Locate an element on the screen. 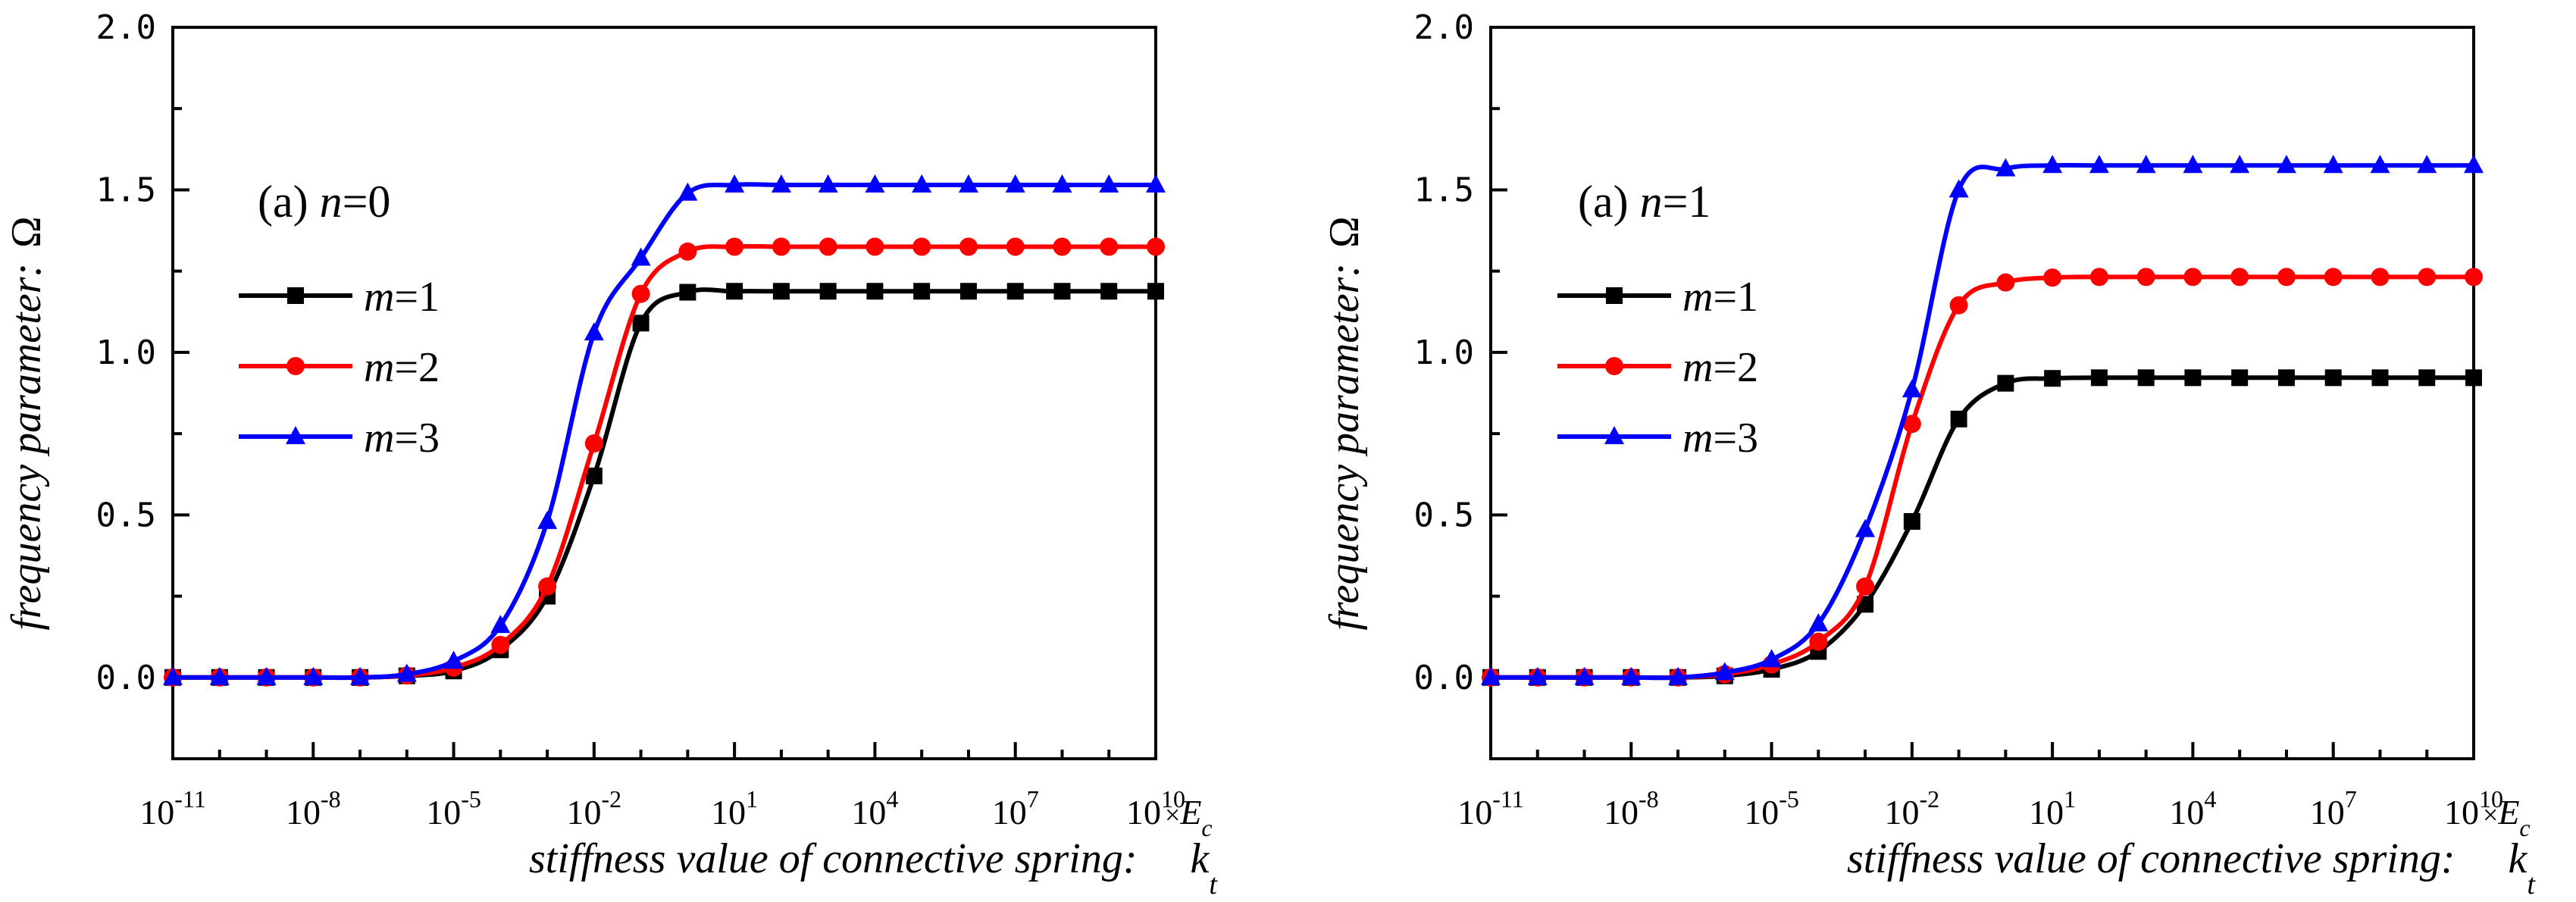 The height and width of the screenshot is (902, 2576). y-tick-text: 0.5 is located at coordinates (126, 515).